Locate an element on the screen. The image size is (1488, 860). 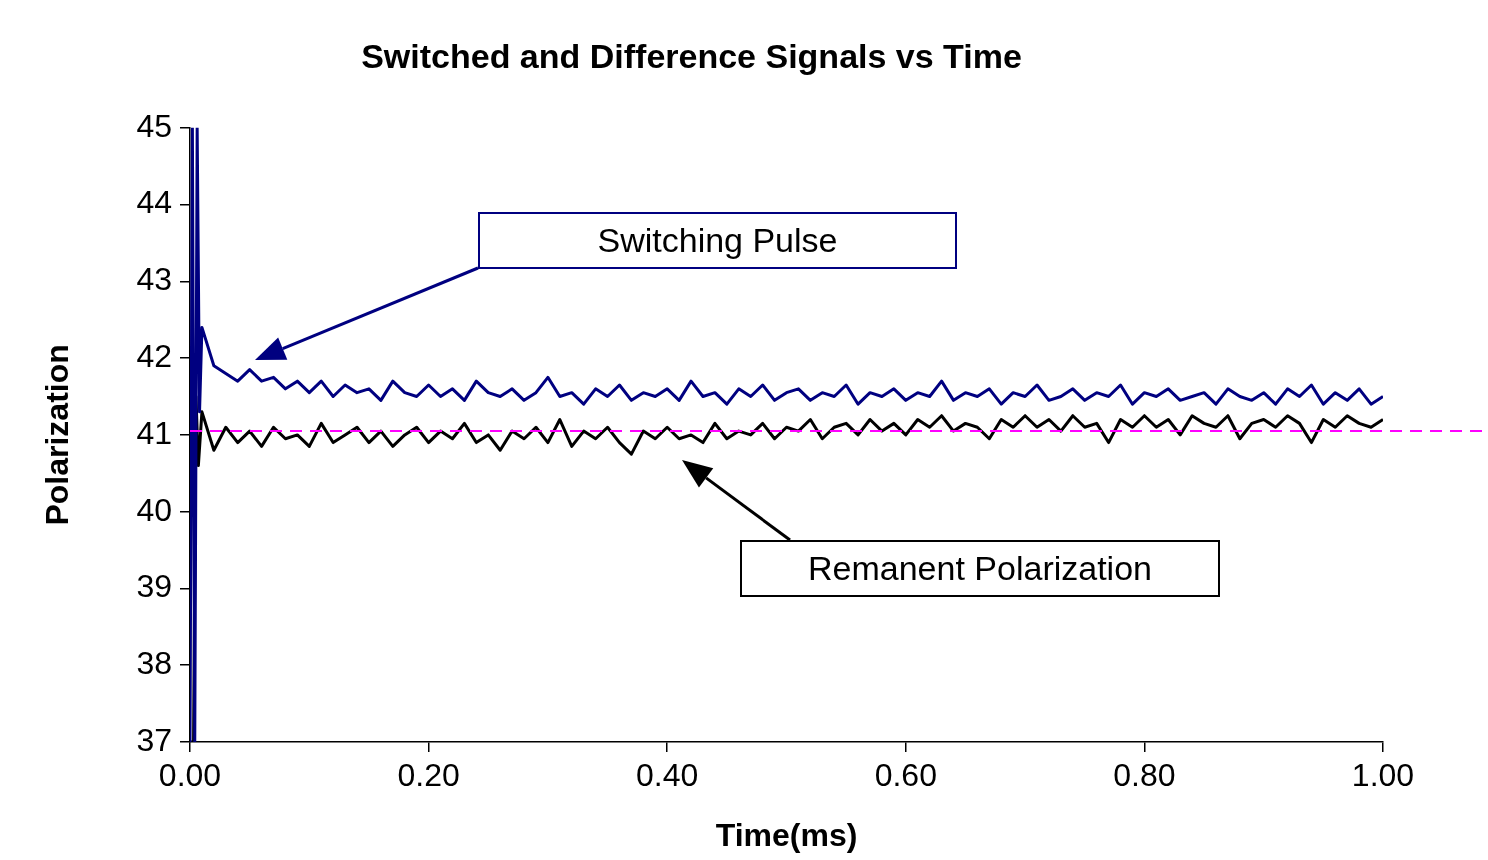
callout-box: Remanent Polarization is located at coordinates (980, 568).